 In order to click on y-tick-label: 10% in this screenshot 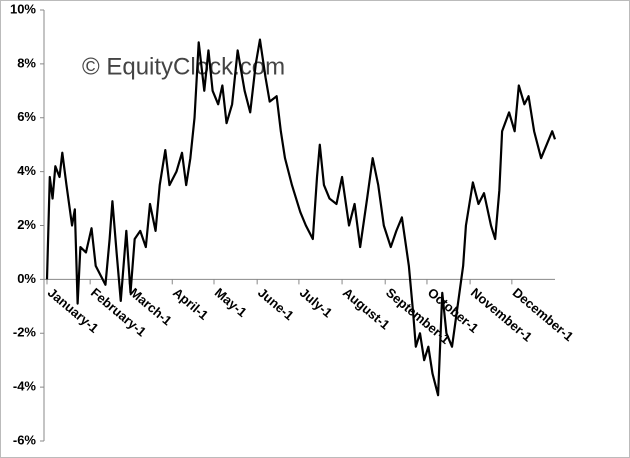, I will do `click(23, 8)`.